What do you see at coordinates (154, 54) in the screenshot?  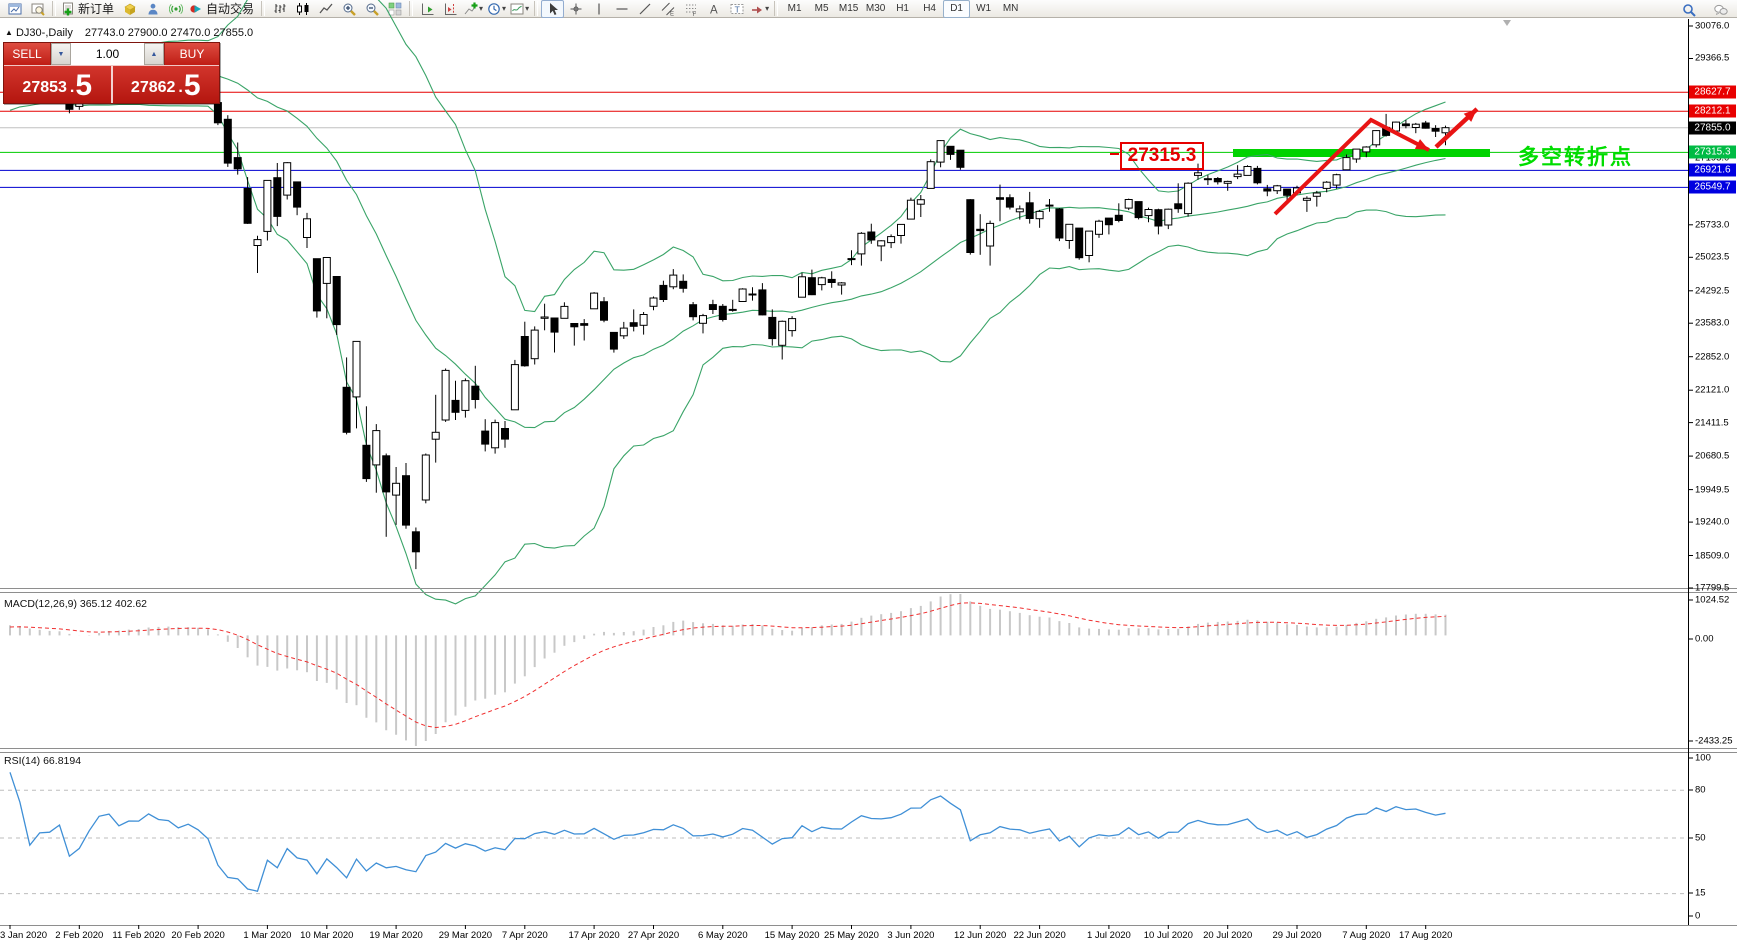 I see `volume-increase-button: ▲` at bounding box center [154, 54].